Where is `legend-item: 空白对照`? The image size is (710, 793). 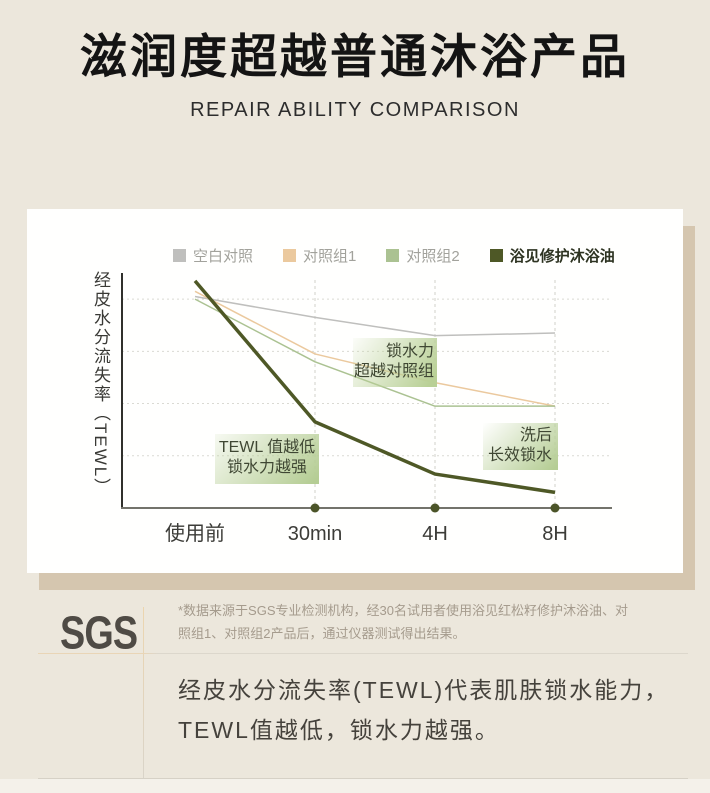 legend-item: 空白对照 is located at coordinates (213, 255).